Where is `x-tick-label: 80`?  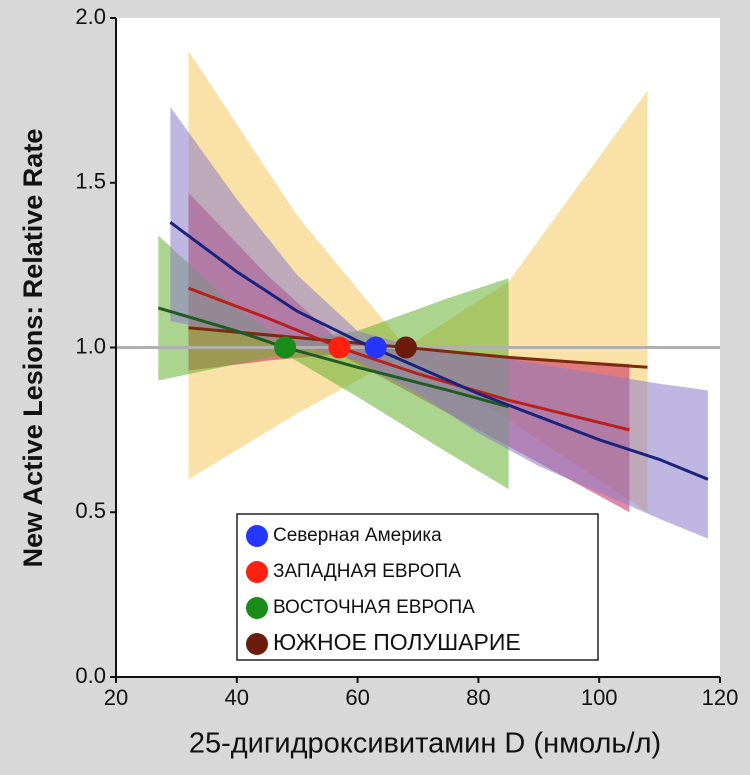
x-tick-label: 80 is located at coordinates (478, 697).